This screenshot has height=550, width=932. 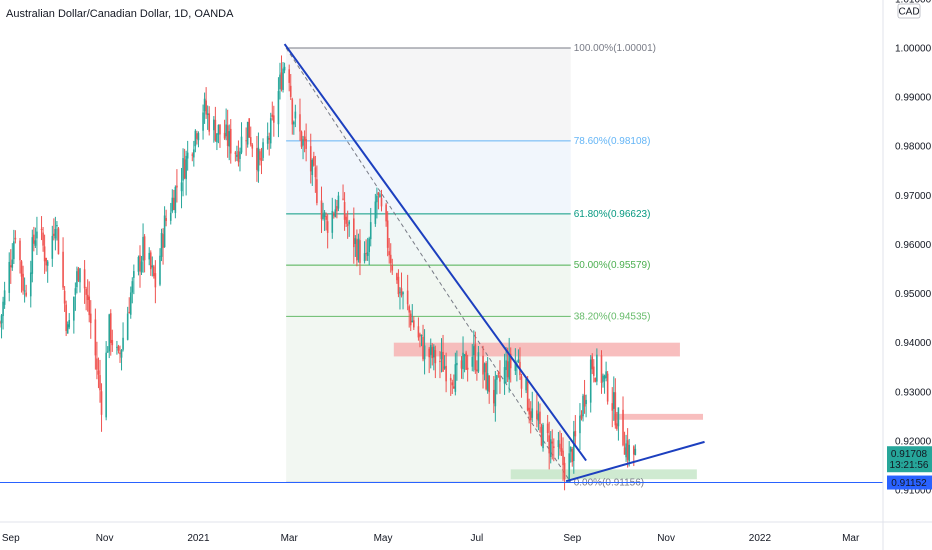 What do you see at coordinates (913, 392) in the screenshot?
I see `y-tick-label: 0.93000` at bounding box center [913, 392].